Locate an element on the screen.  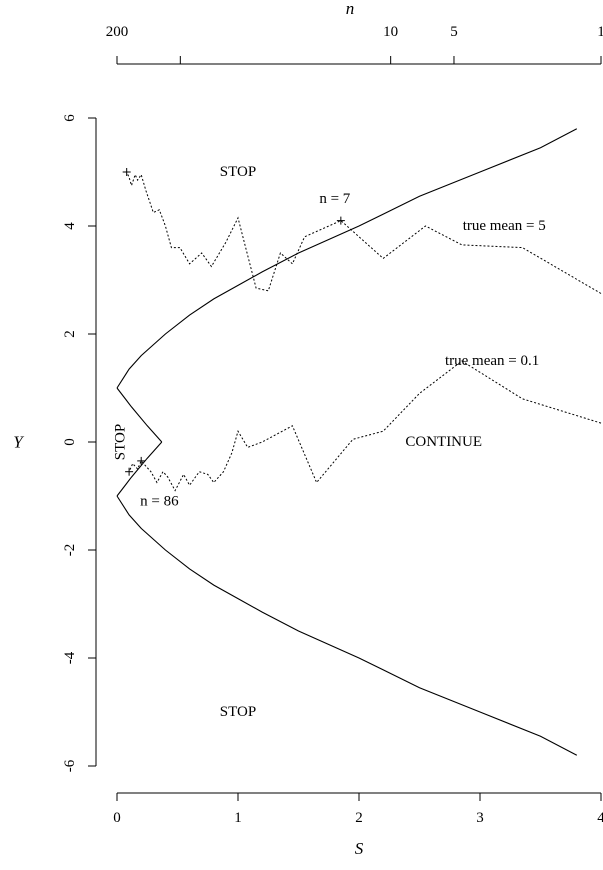
top-tick-label: 1 is located at coordinates (600, 32).